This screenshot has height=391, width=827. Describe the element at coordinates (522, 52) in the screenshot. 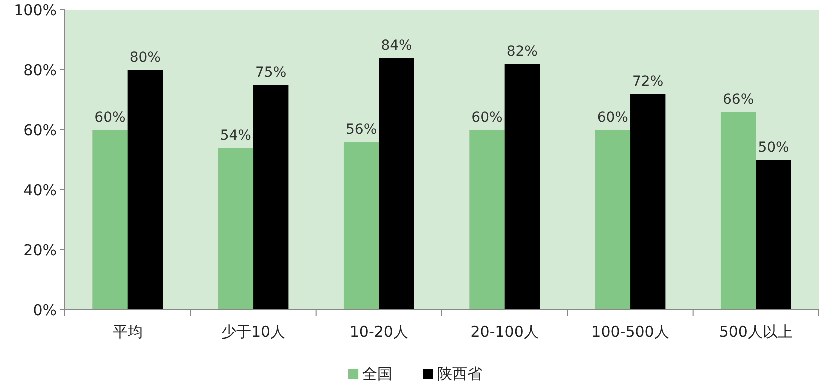

I see `data-label: 82%` at that location.